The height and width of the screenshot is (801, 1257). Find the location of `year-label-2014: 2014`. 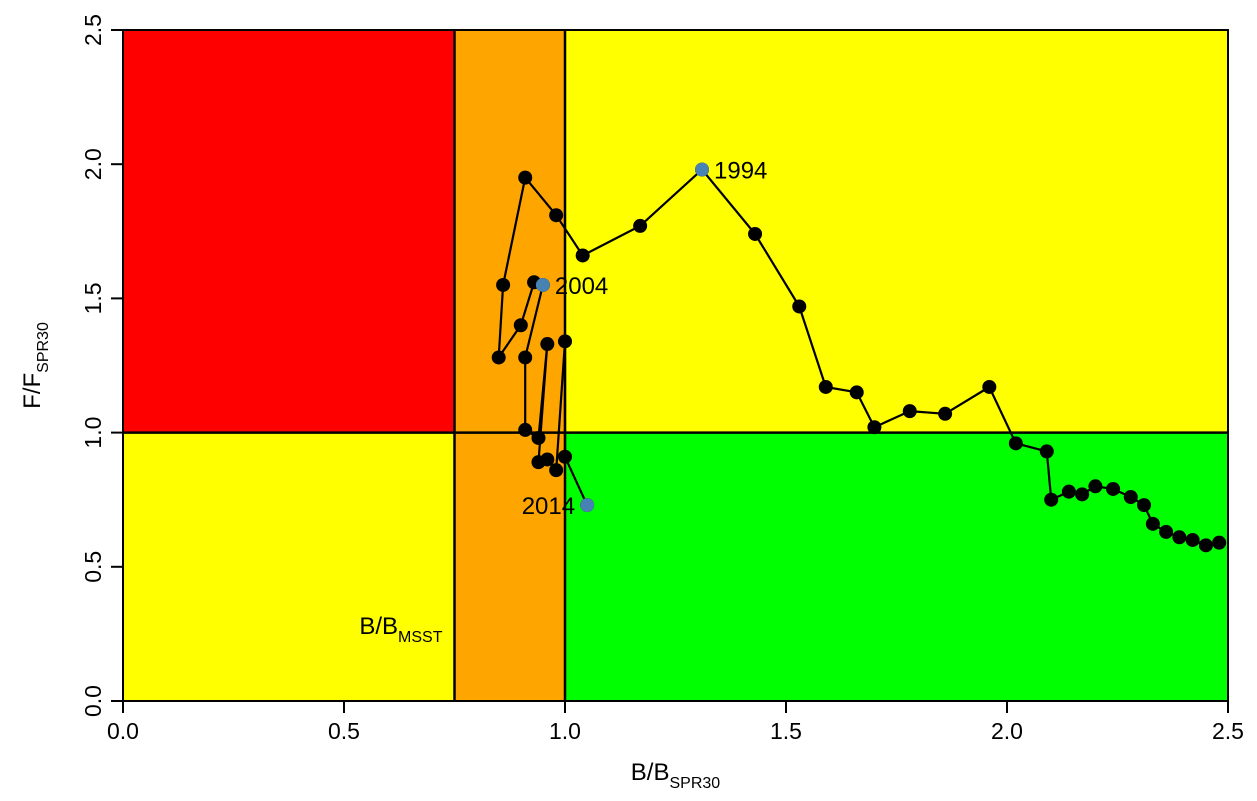

year-label-2014: 2014 is located at coordinates (548, 506).